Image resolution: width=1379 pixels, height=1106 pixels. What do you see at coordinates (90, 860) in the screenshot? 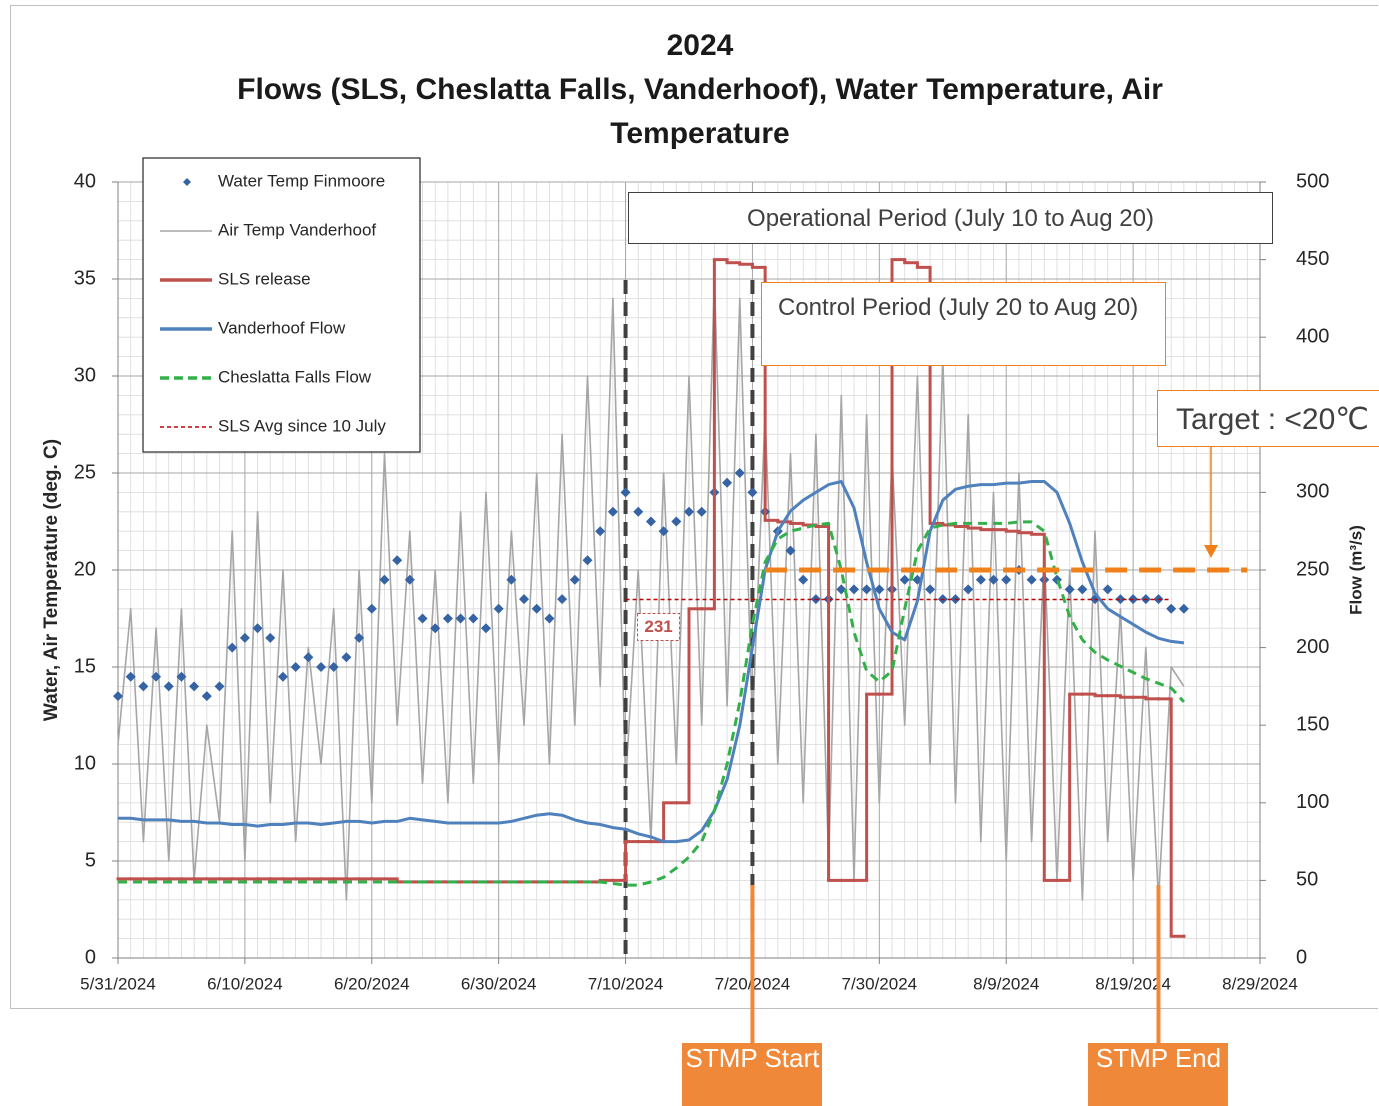
I see `y-tick-label: 5` at bounding box center [90, 860].